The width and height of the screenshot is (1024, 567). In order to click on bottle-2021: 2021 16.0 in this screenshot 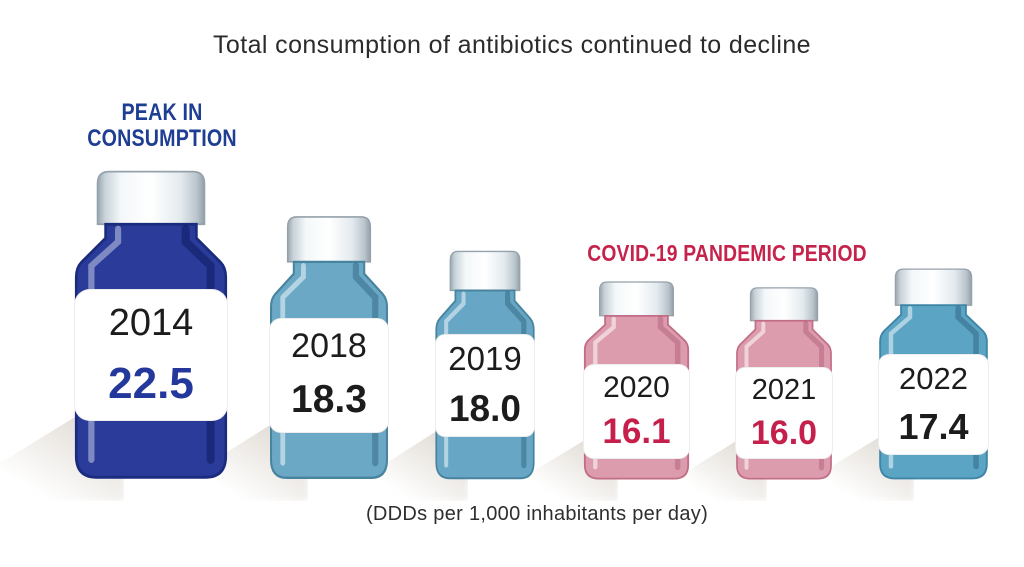, I will do `click(784, 383)`.